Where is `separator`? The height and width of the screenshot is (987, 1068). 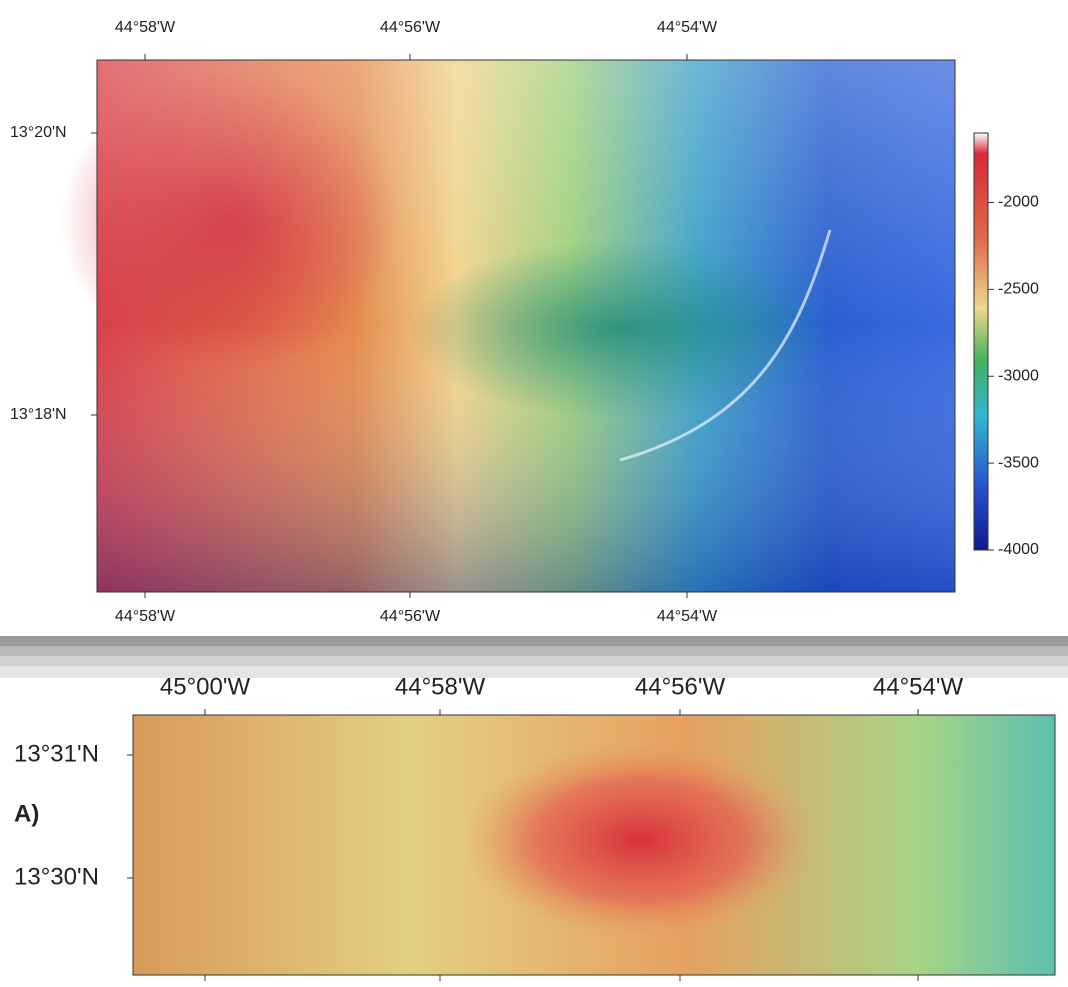 separator is located at coordinates (534, 657).